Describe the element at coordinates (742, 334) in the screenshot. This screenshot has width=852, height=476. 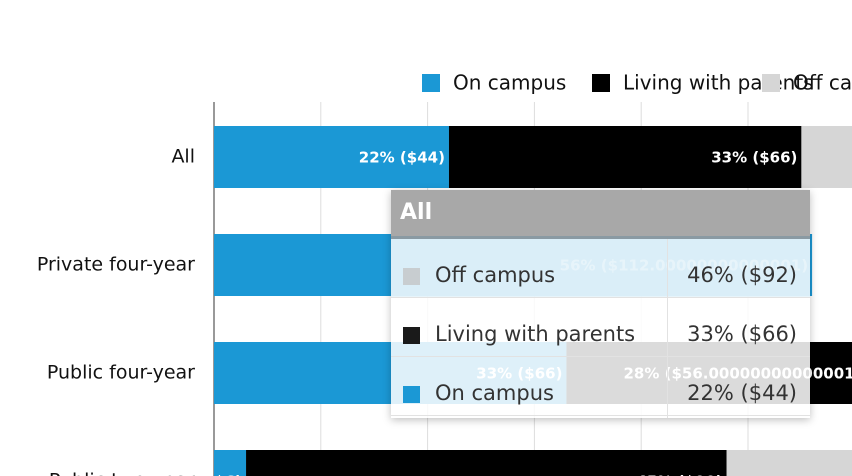
I see `tooltip-value: 33% ($66)` at that location.